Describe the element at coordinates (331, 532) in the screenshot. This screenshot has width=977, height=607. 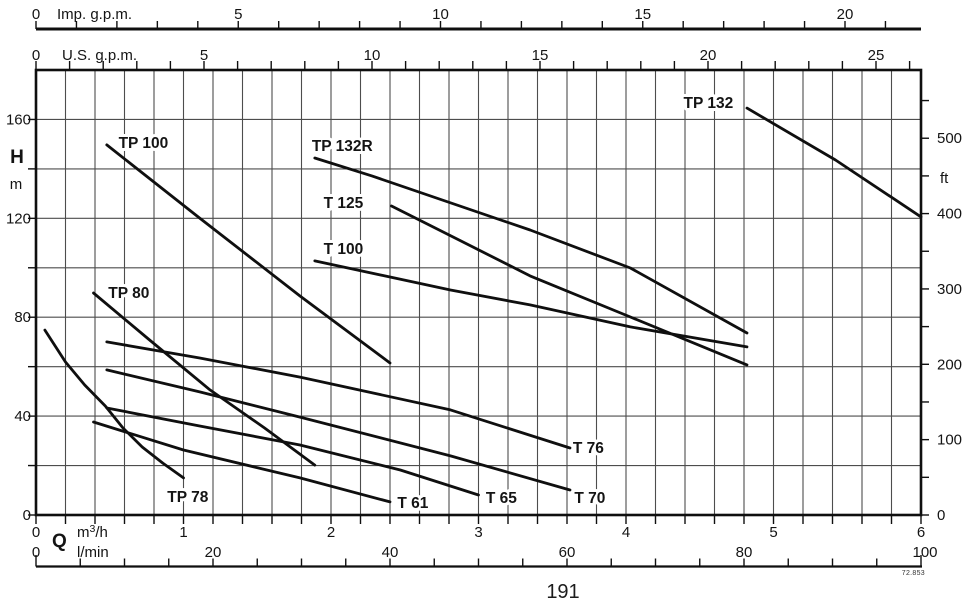
I see `flow-m3h-tick-label: 2` at that location.